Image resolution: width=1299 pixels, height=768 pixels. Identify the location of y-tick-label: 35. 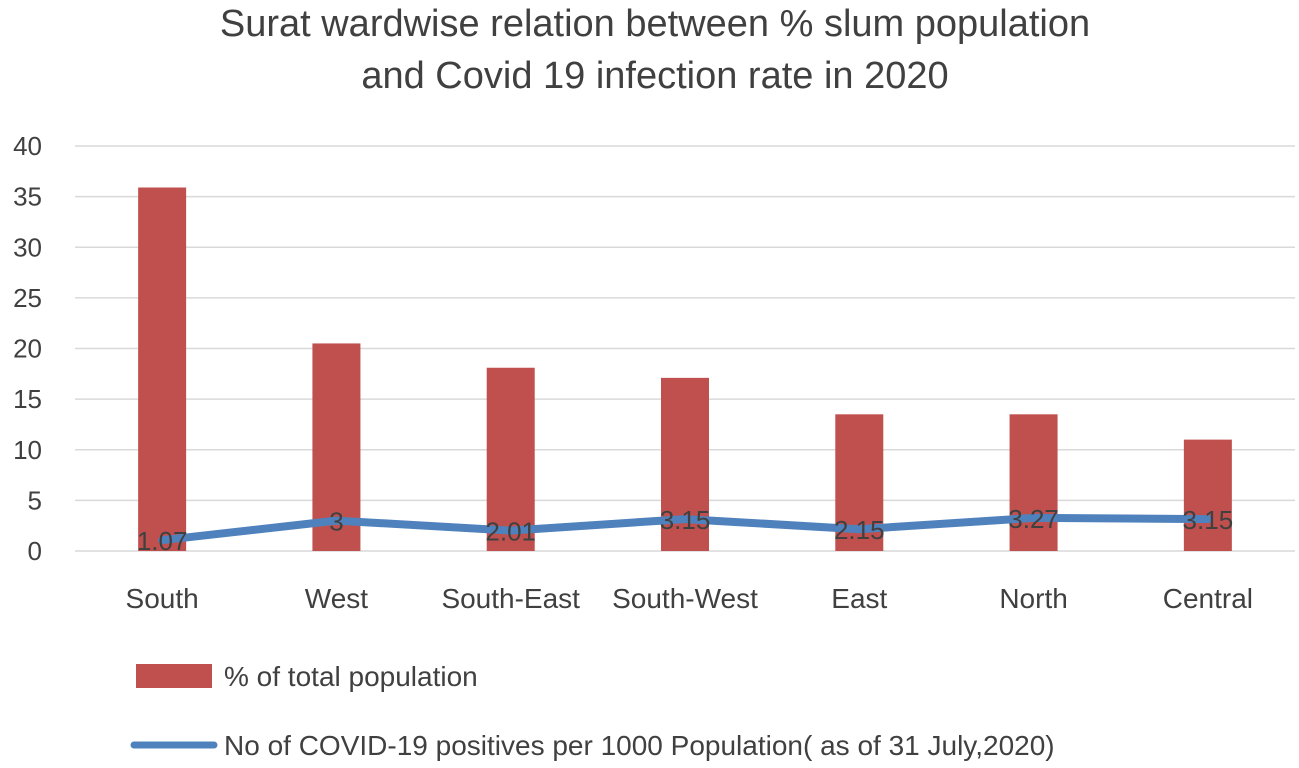
(27, 197).